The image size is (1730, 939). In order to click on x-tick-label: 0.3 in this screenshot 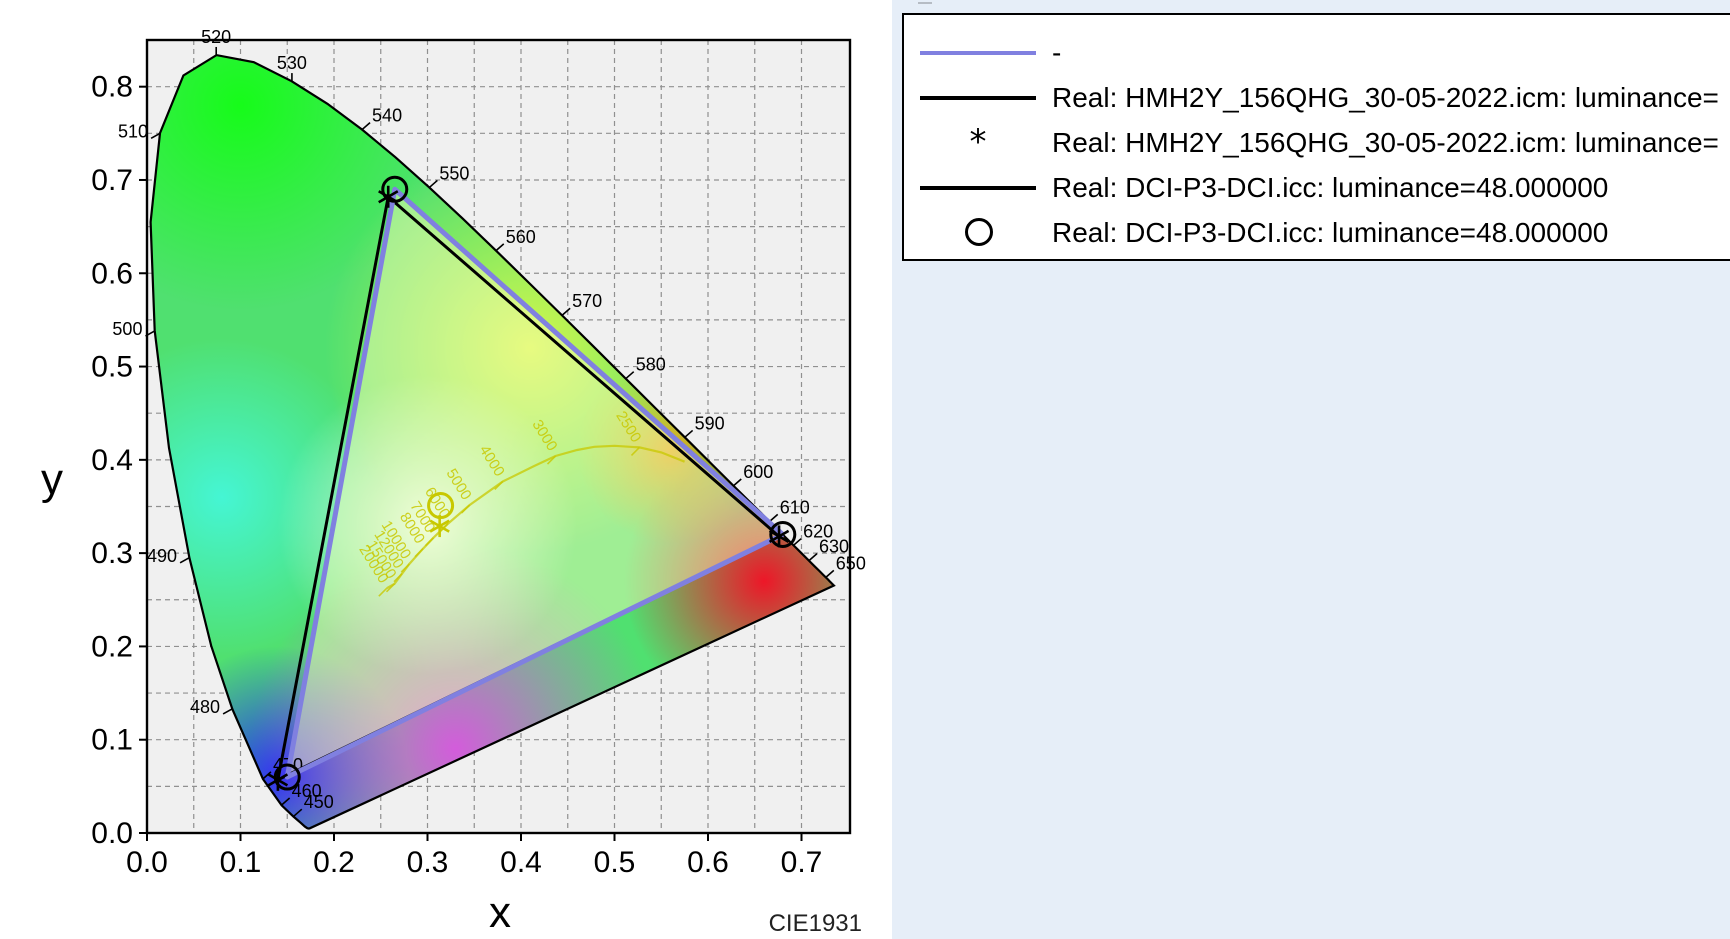, I will do `click(428, 862)`.